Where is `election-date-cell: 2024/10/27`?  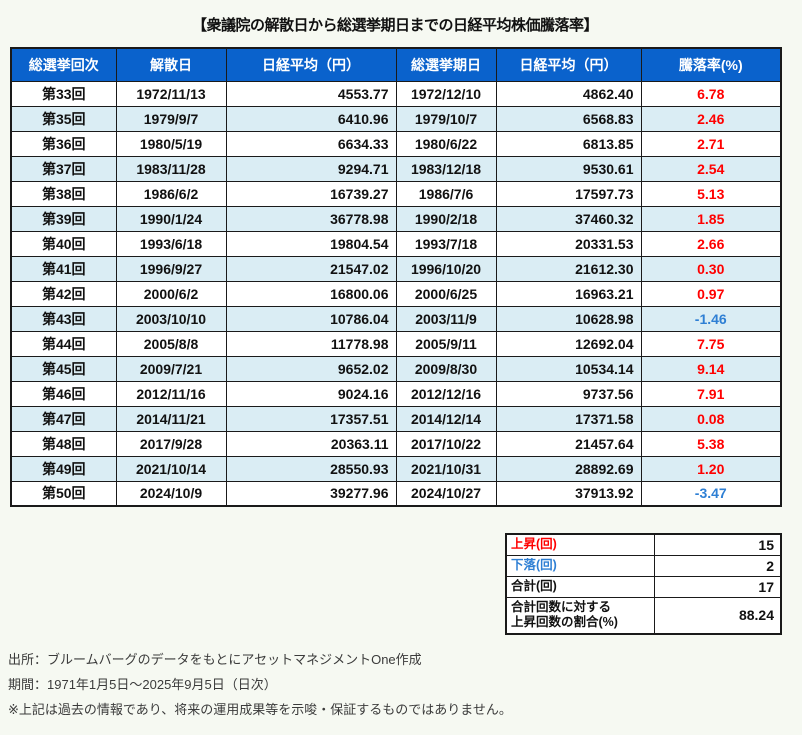
election-date-cell: 2024/10/27 is located at coordinates (446, 493).